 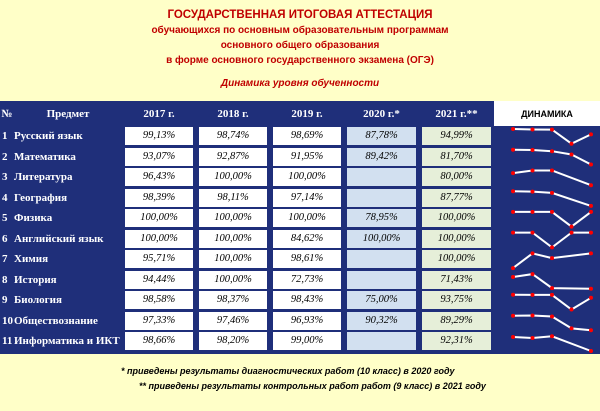 I want to click on value-2020: 90,32%, so click(x=381, y=320).